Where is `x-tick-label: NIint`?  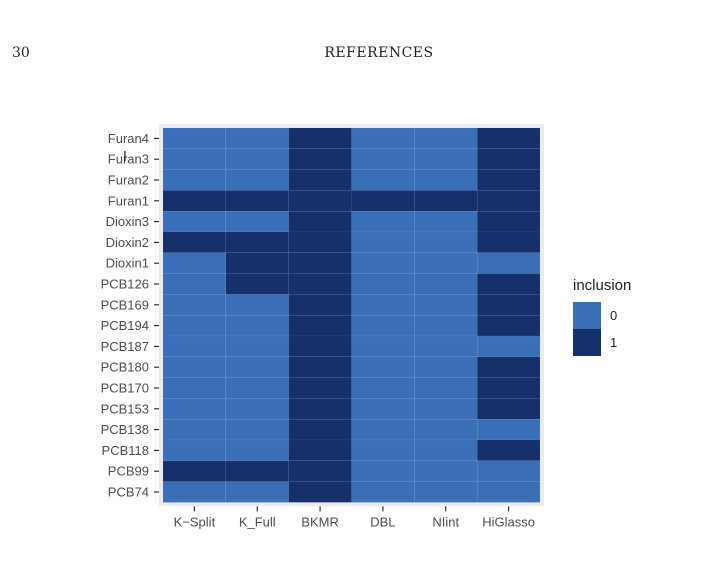 x-tick-label: NIint is located at coordinates (445, 521).